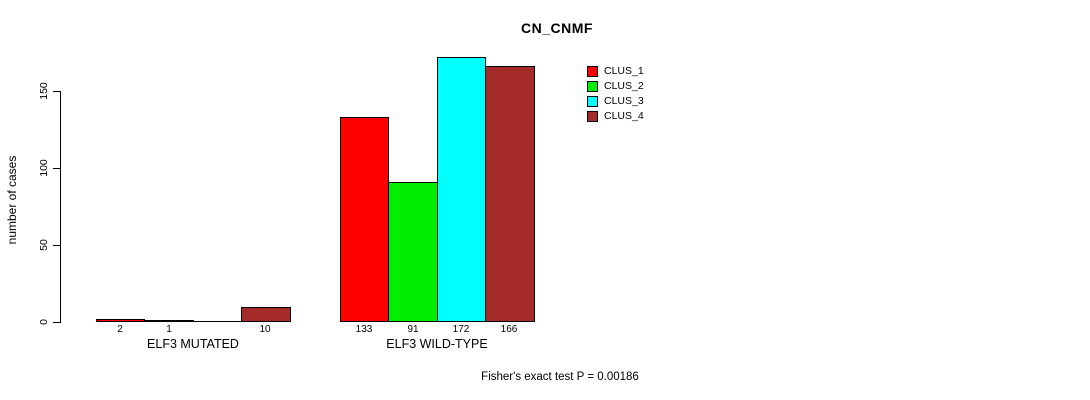 The height and width of the screenshot is (400, 1090). Describe the element at coordinates (60, 207) in the screenshot. I see `y-axis-line` at that location.